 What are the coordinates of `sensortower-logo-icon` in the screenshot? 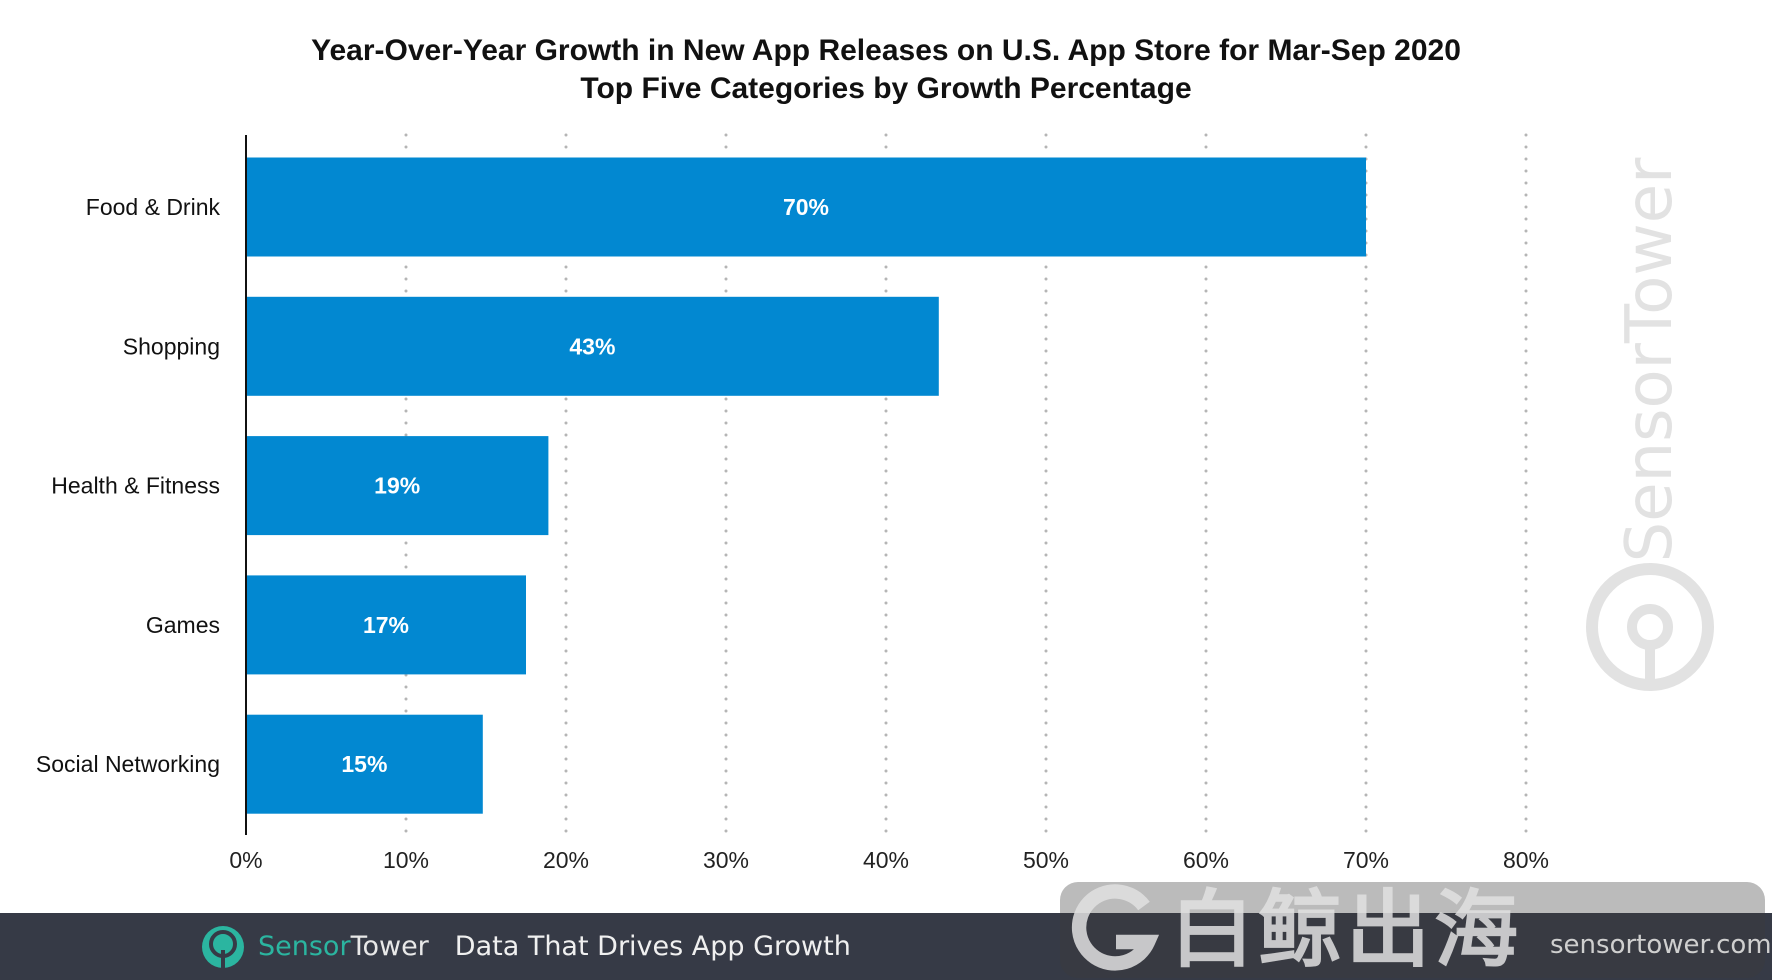 It's located at (223, 946).